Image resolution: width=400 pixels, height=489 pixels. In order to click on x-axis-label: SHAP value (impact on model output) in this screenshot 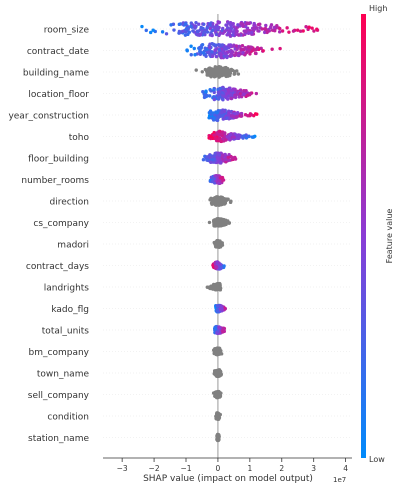, I will do `click(228, 479)`.